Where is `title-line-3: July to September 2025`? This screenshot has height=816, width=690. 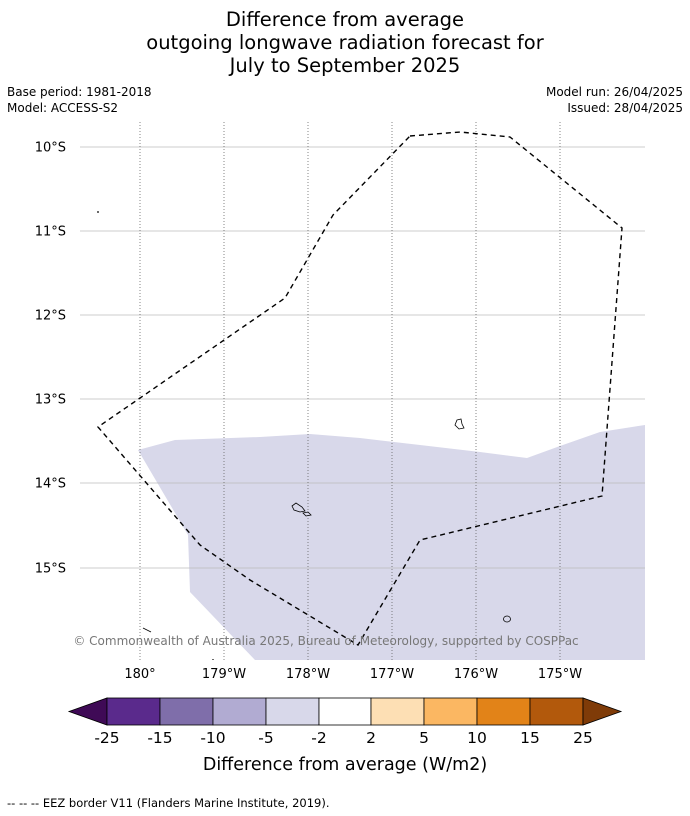
title-line-3: July to September 2025 is located at coordinates (345, 65).